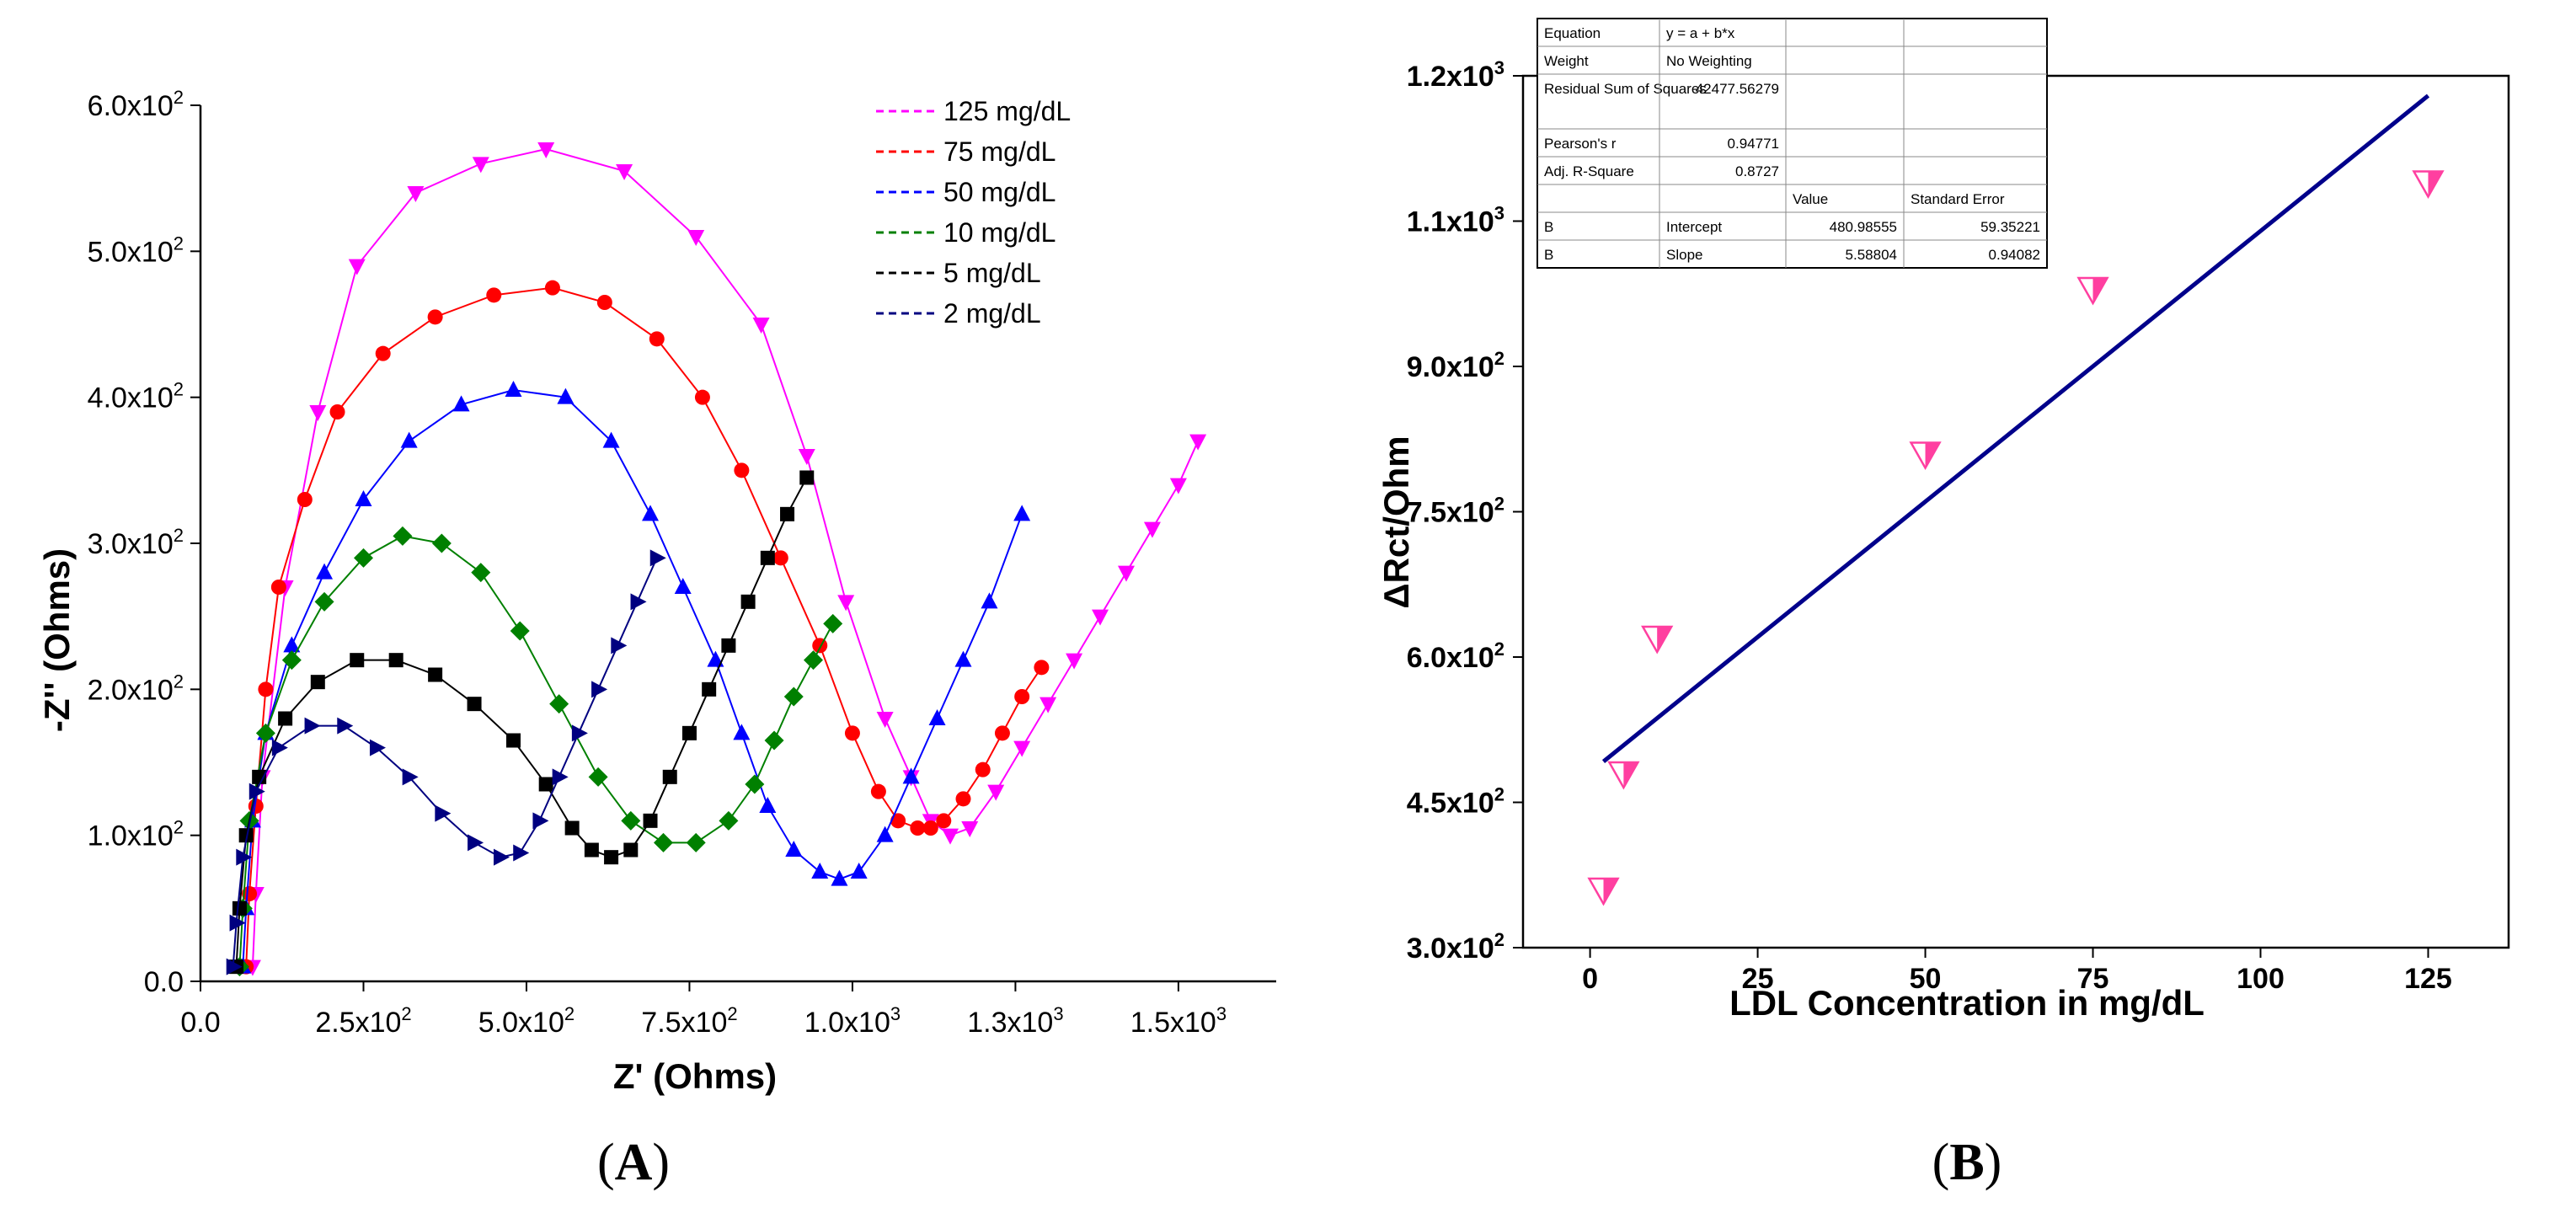 This screenshot has height=1213, width=2576. What do you see at coordinates (1499, 67) in the screenshot?
I see `calibration-y-tick-label-exp: 3` at bounding box center [1499, 67].